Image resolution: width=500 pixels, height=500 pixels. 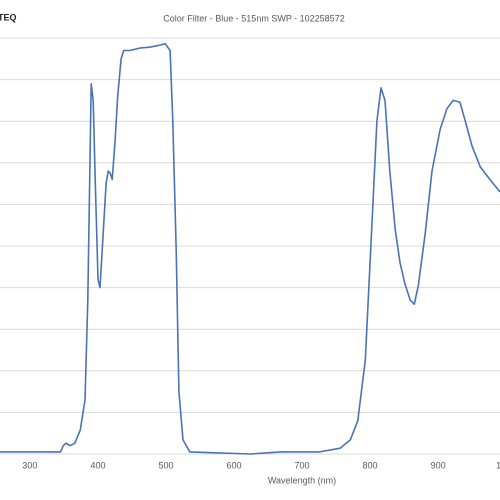 I want to click on x-tick-label: 500, so click(x=165, y=465).